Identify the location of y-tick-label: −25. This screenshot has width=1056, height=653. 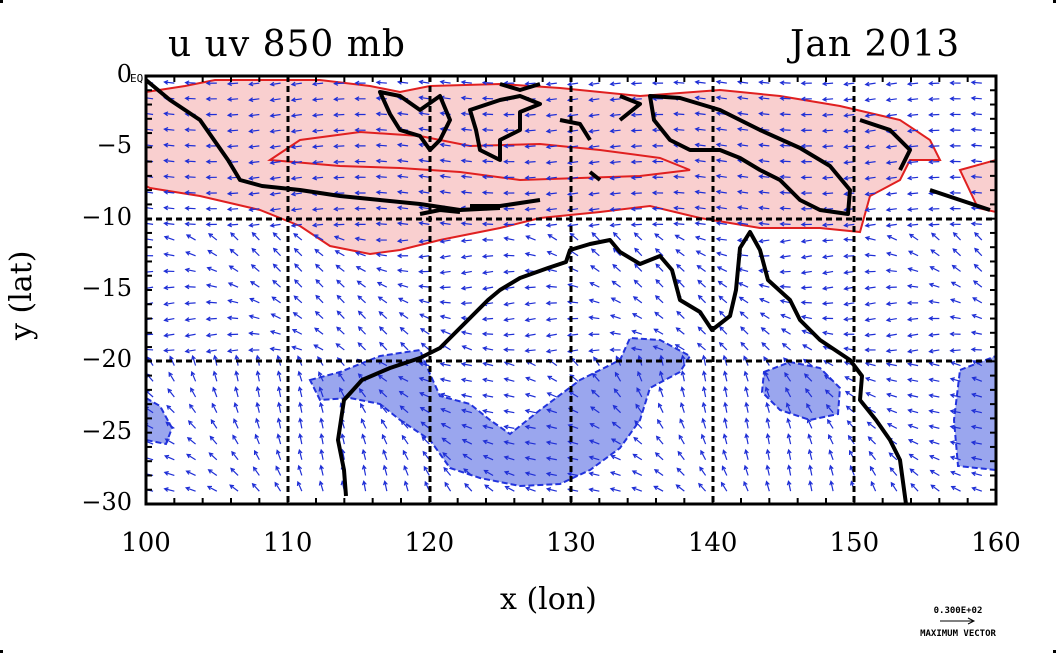
(106, 430).